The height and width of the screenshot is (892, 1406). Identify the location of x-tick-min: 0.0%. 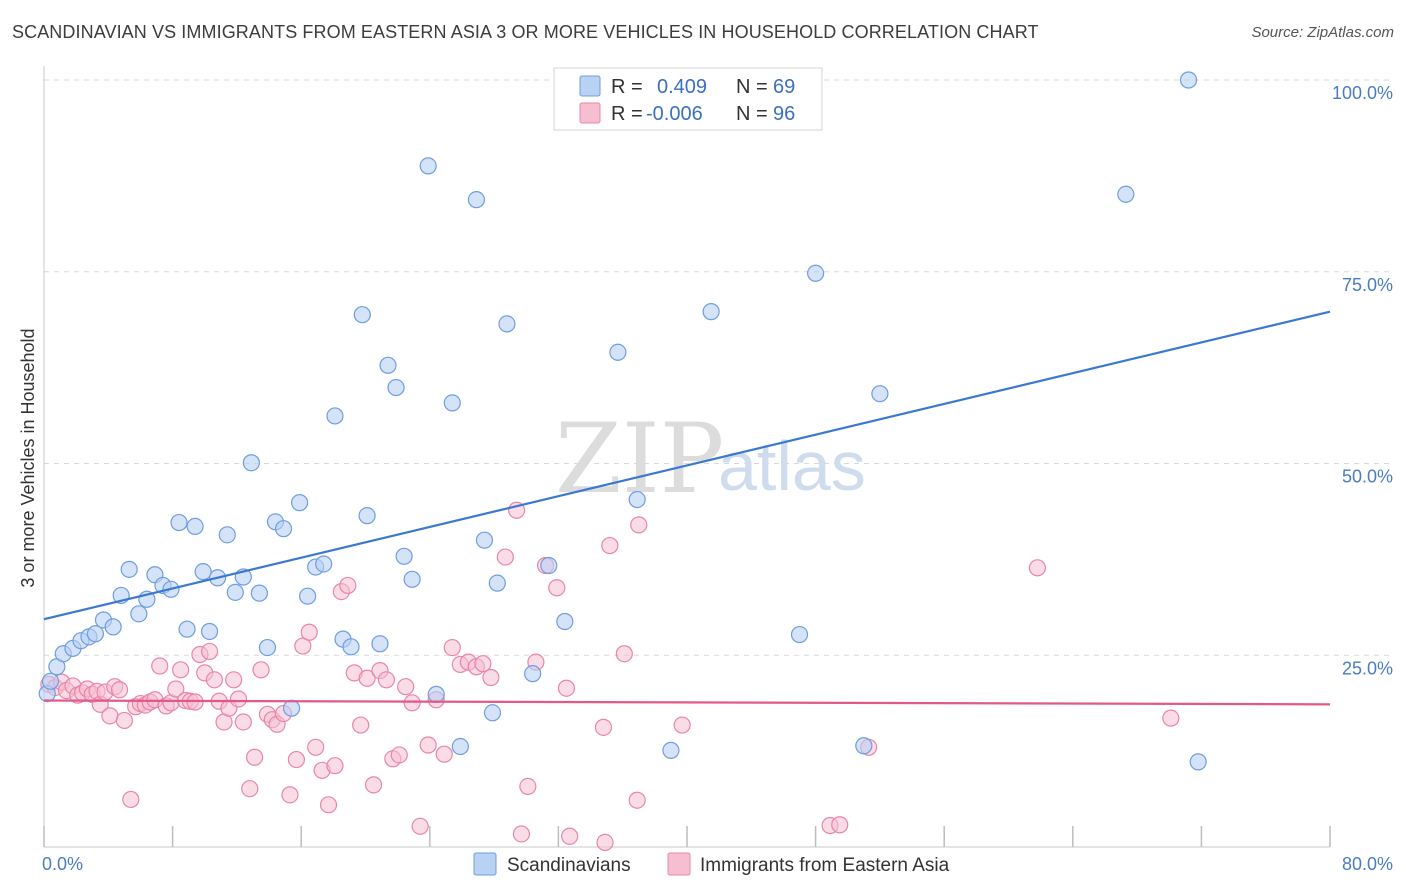
(62, 864).